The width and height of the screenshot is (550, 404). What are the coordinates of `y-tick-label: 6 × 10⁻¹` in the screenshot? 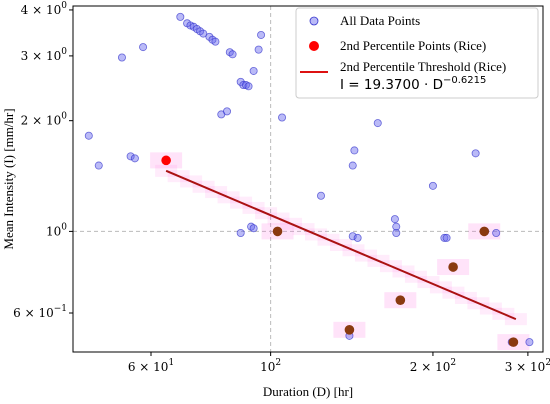 It's located at (40, 312).